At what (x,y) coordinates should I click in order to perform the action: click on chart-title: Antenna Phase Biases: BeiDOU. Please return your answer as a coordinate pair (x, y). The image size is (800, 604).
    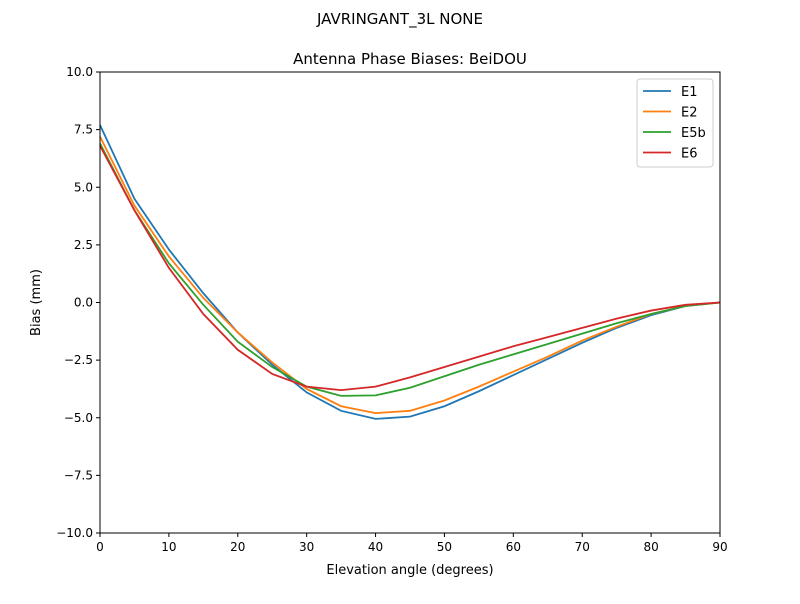
    Looking at the image, I should click on (410, 59).